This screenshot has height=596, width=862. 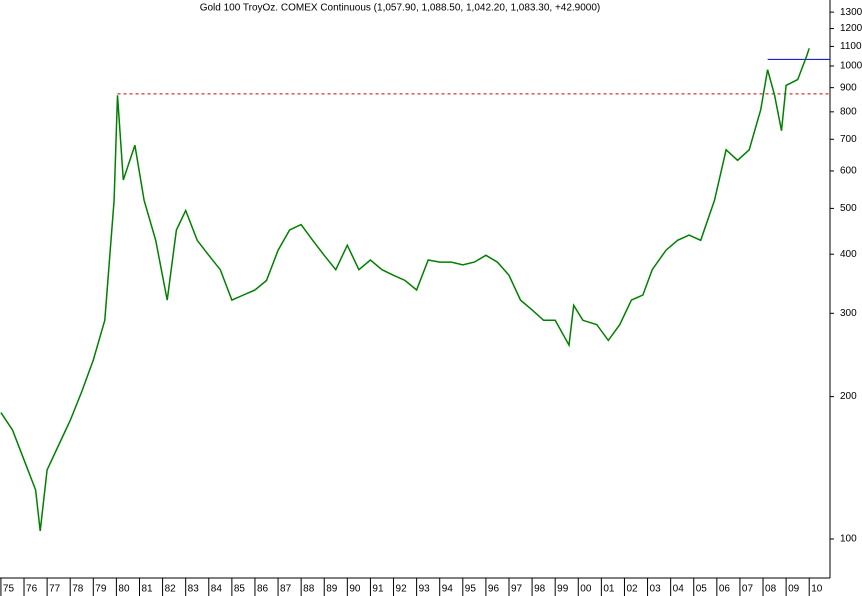 What do you see at coordinates (851, 28) in the screenshot?
I see `y-tick-label: 1200` at bounding box center [851, 28].